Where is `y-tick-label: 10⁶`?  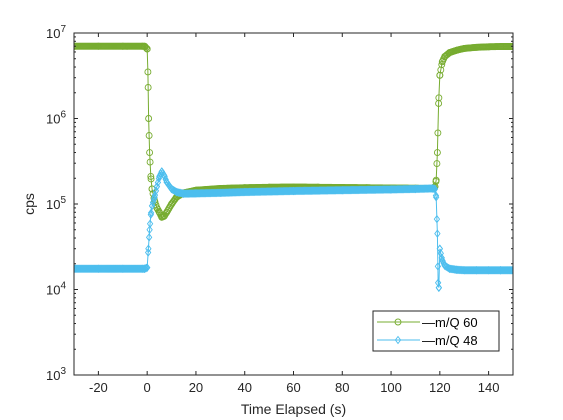
y-tick-label: 10⁶ is located at coordinates (56, 118).